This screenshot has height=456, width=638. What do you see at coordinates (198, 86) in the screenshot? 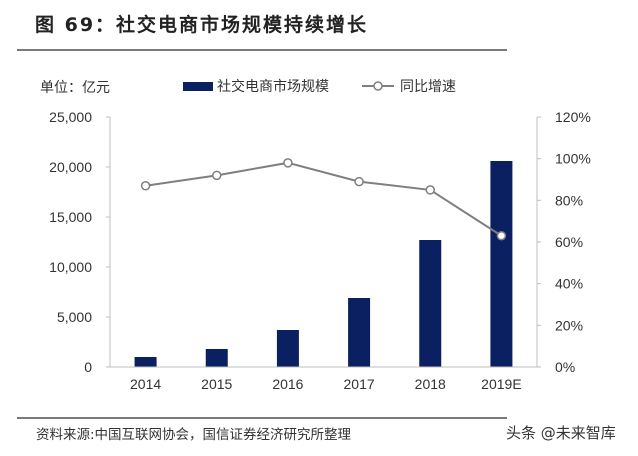
I see `bar-swatch-icon` at bounding box center [198, 86].